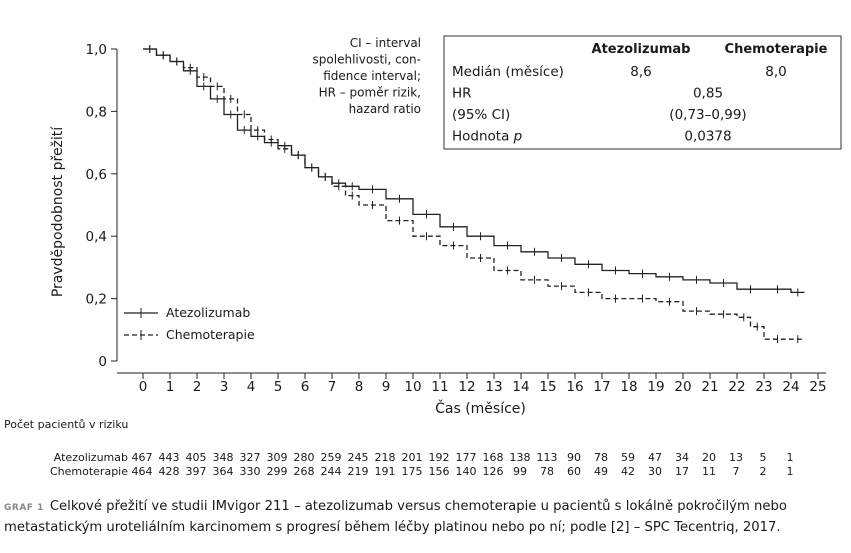 The image size is (851, 553). Describe the element at coordinates (655, 471) in the screenshot. I see `risk-value: 30` at that location.